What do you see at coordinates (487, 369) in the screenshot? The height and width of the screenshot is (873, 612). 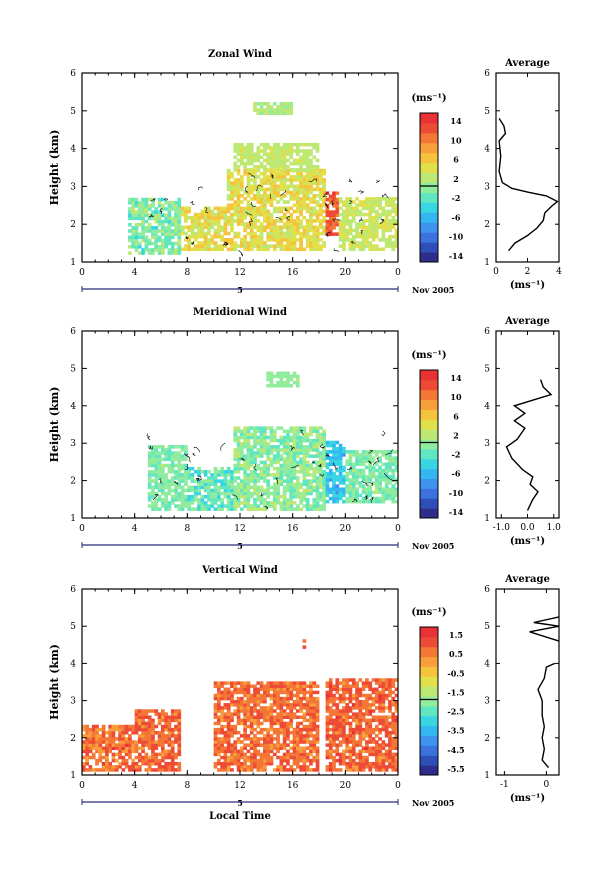 I see `average-y-tick-label: 5` at bounding box center [487, 369].